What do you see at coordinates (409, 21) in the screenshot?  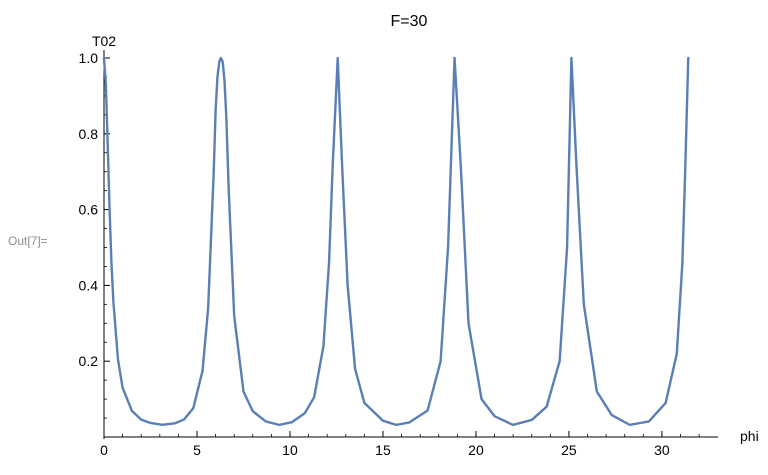 I see `chart-title: F=30` at bounding box center [409, 21].